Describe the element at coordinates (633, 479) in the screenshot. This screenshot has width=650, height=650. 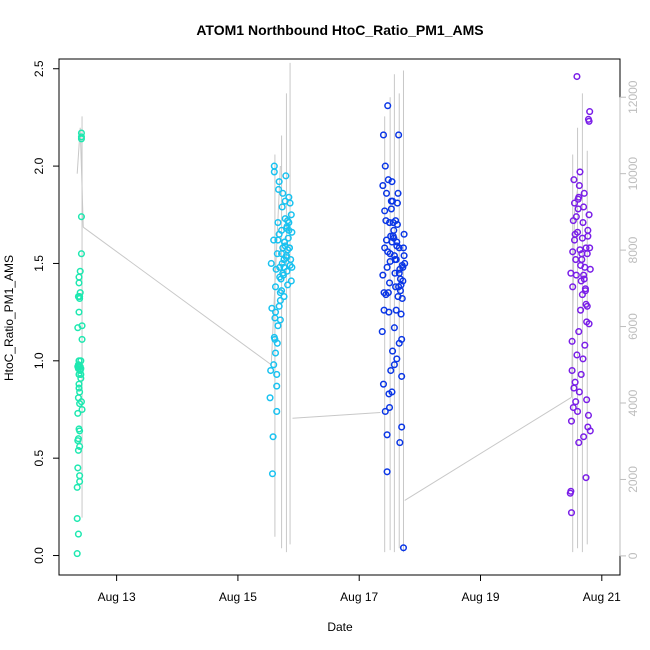
I see `secondary-y-tick-label: 2000` at that location.